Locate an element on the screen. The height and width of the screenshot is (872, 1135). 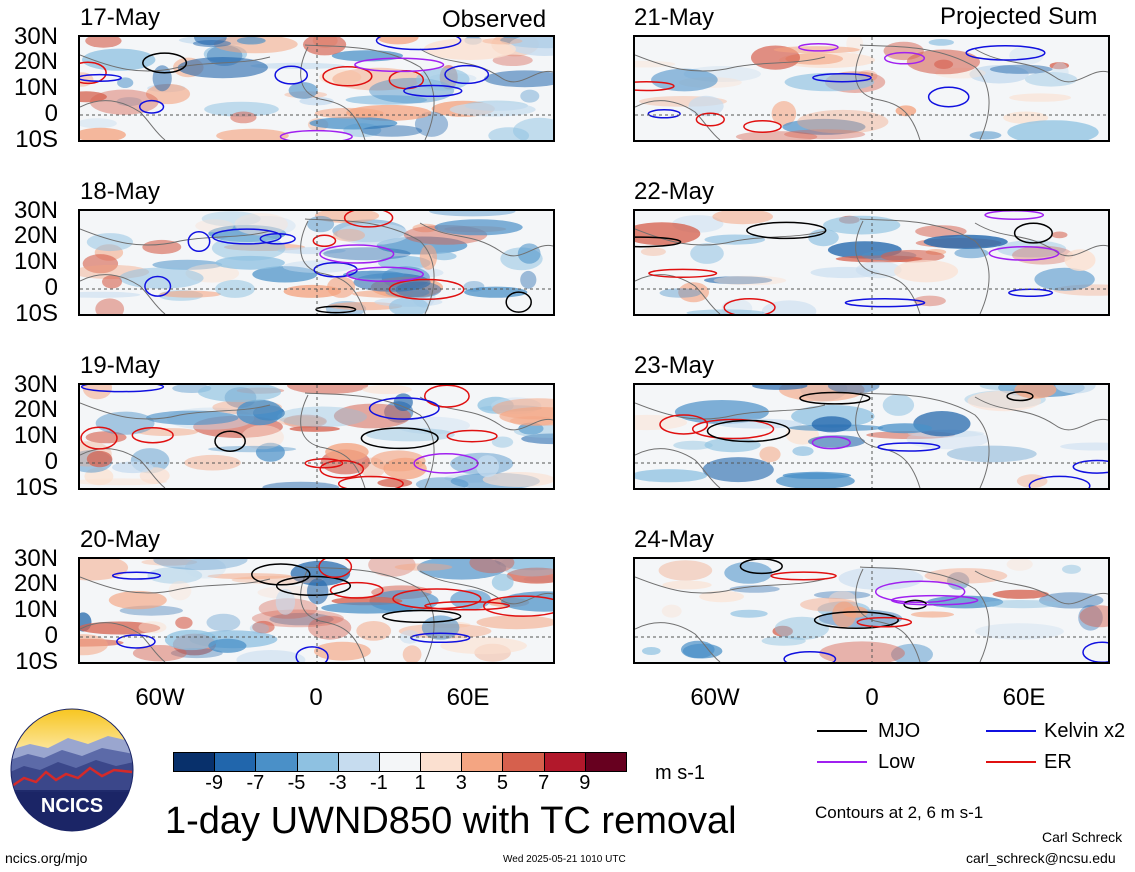
colorbar-label: 1 is located at coordinates (420, 783).